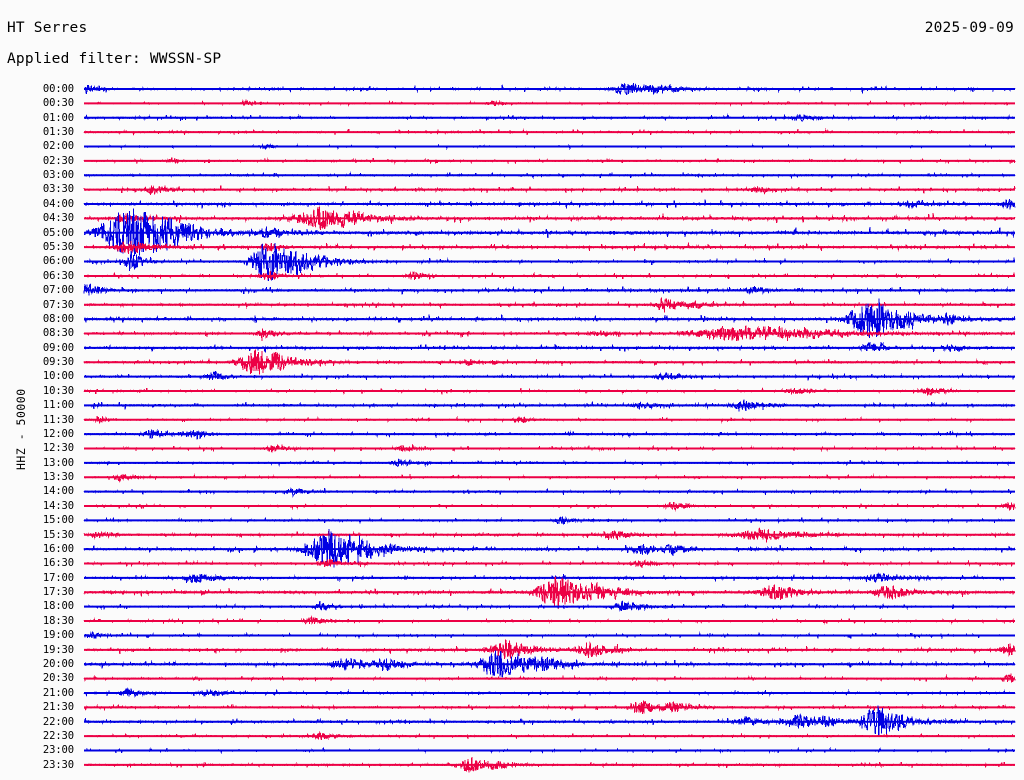 The width and height of the screenshot is (1024, 780). Describe the element at coordinates (58, 678) in the screenshot. I see `time-label: 20:30` at that location.